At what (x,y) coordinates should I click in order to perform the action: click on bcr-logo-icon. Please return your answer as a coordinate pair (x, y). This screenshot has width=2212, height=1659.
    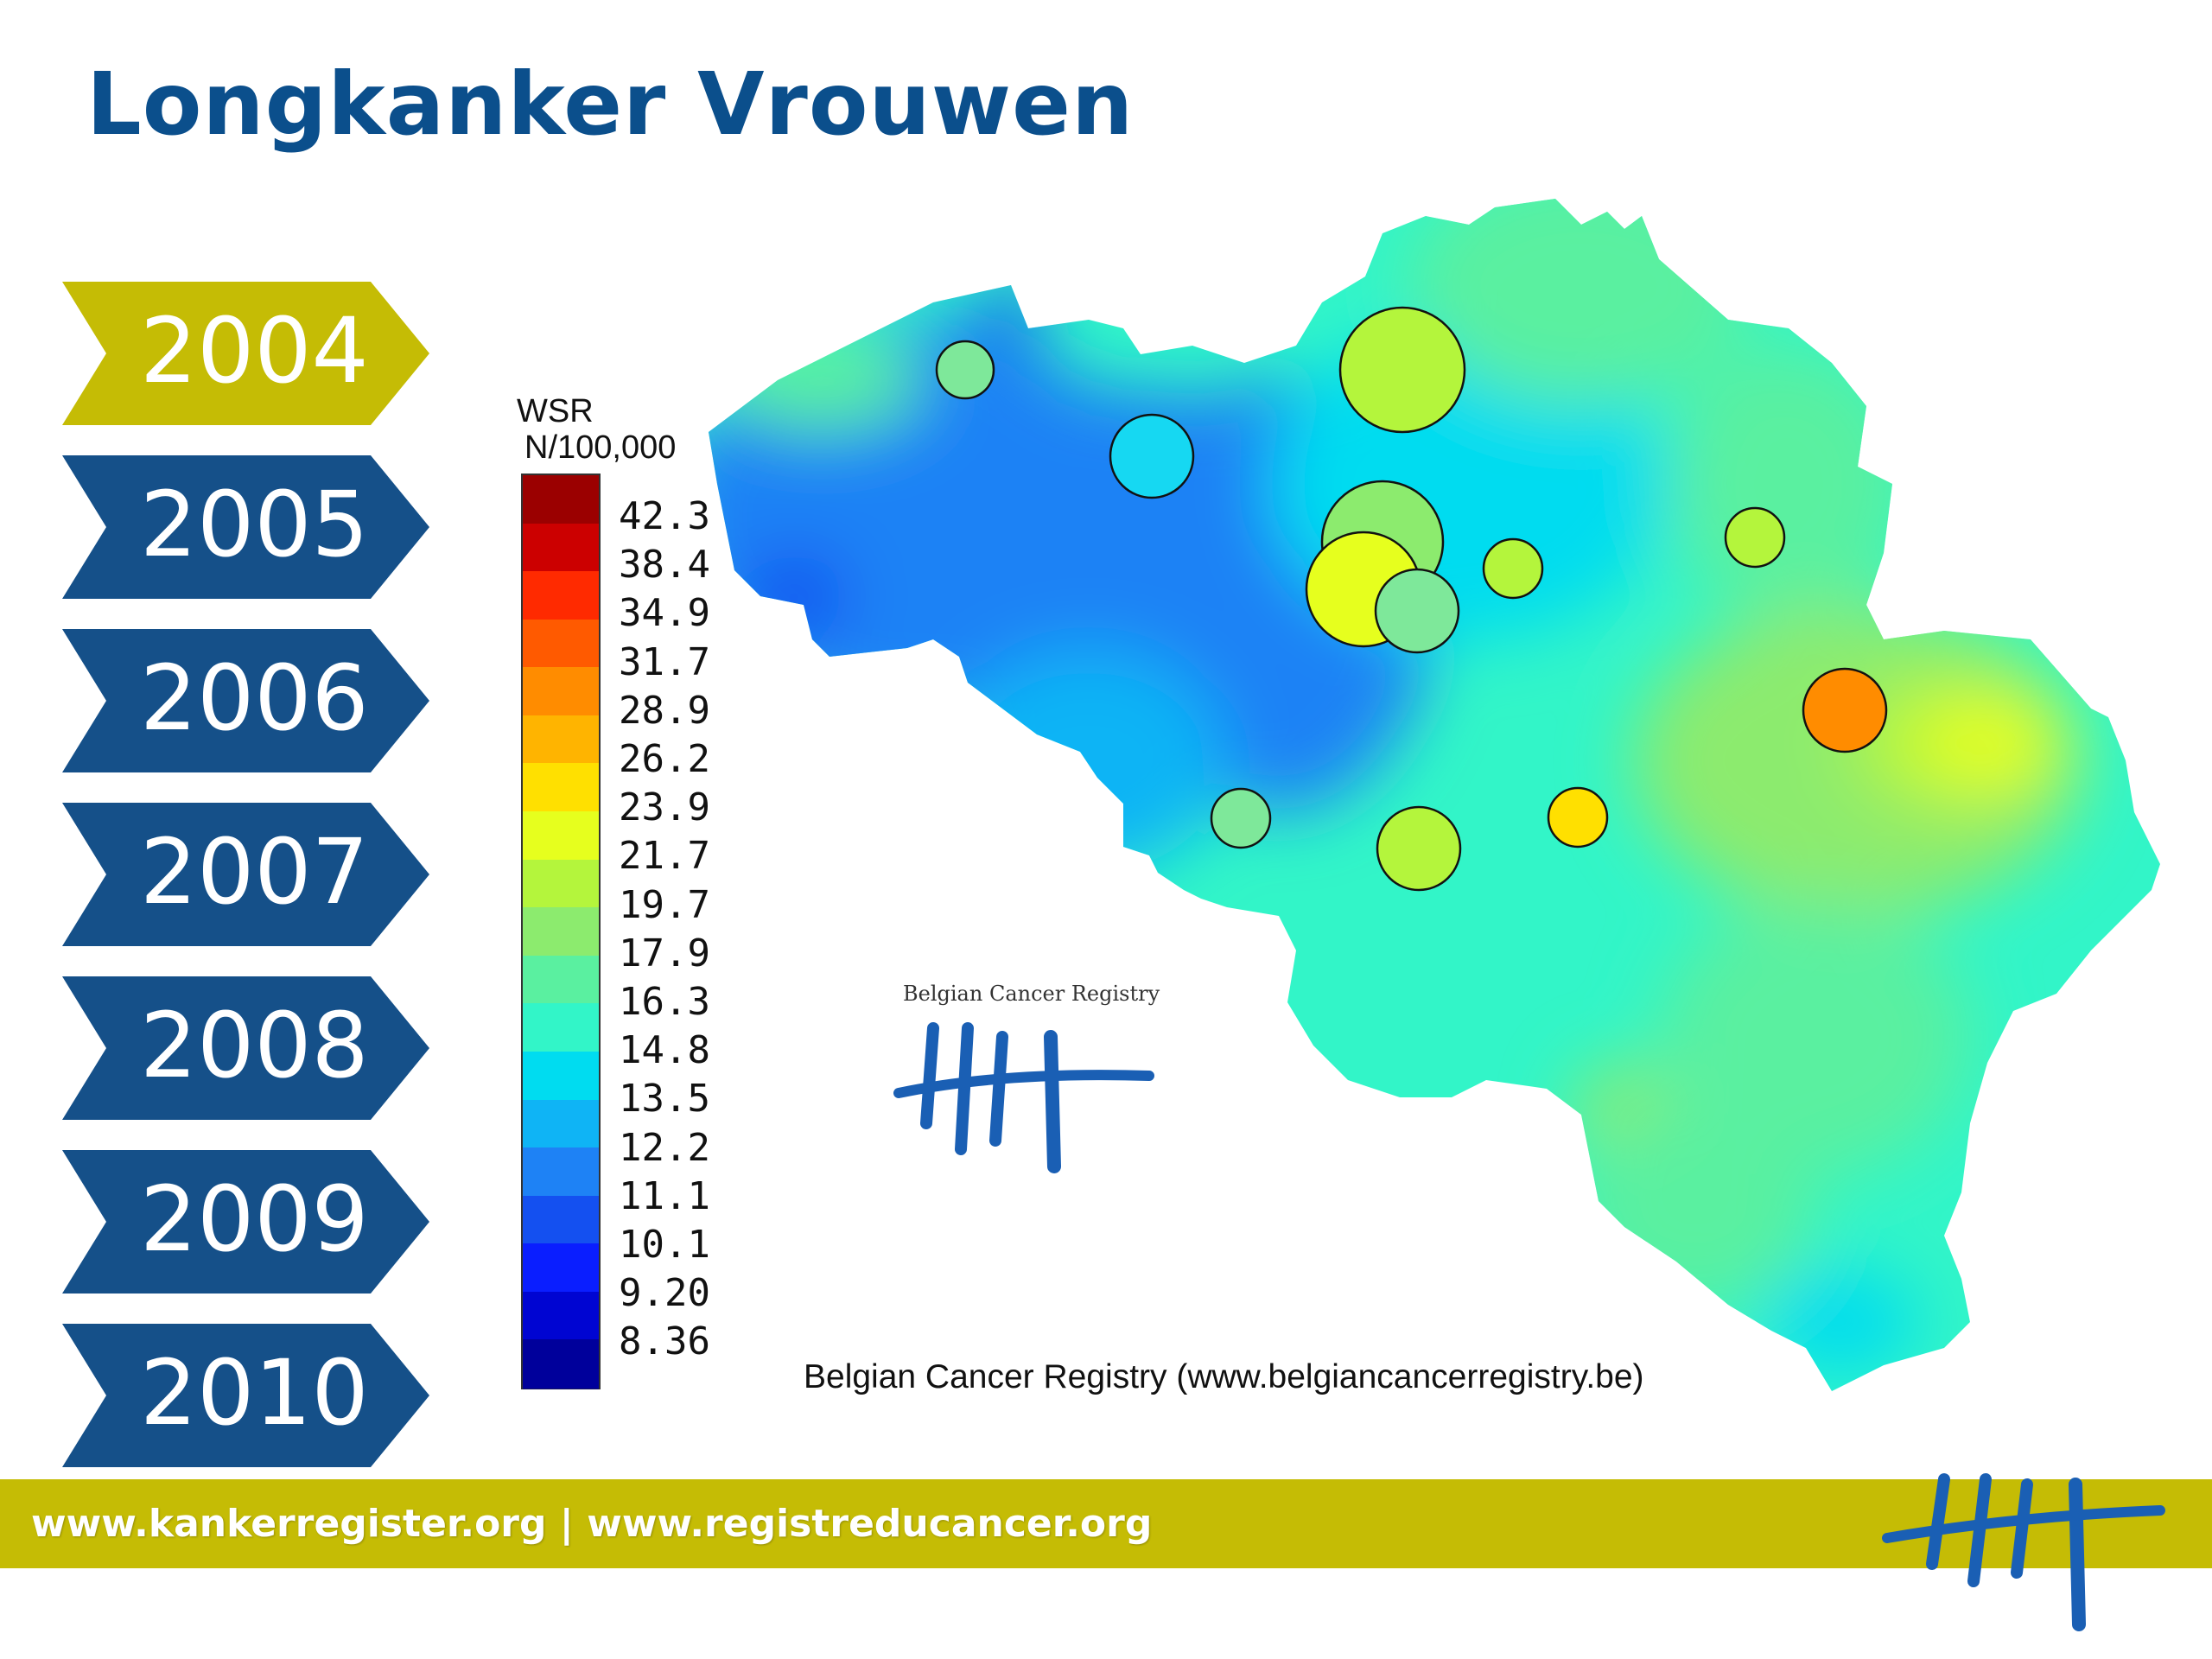
    Looking at the image, I should click on (1023, 1097).